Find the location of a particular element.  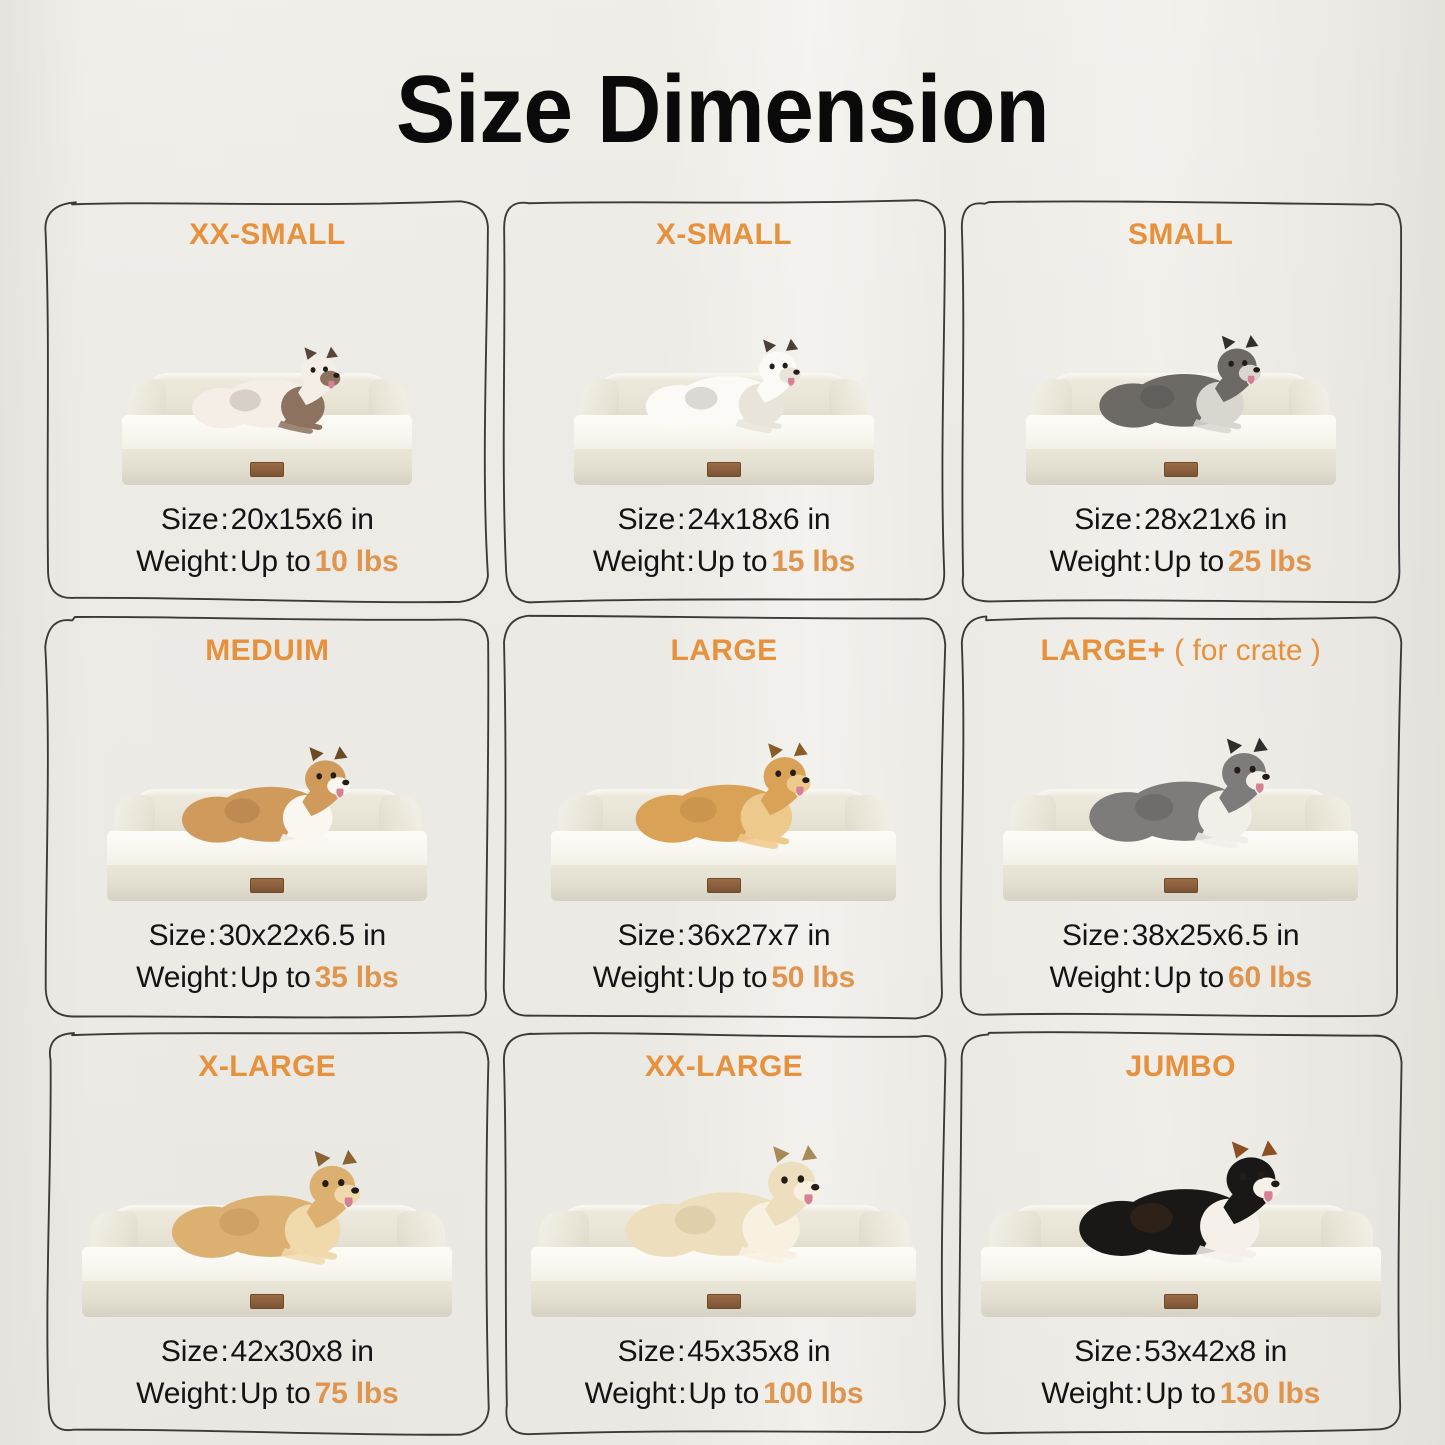

spec-block: Size:36x27x7 in Weight:Up to 50 lbs is located at coordinates (724, 960).